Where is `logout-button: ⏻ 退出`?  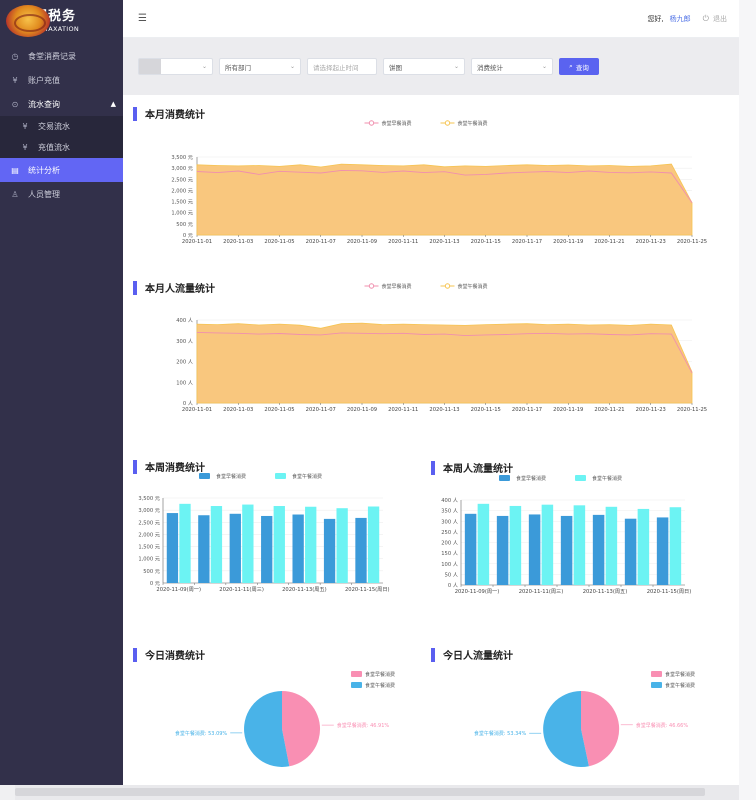 logout-button: ⏻ 退出 is located at coordinates (715, 19).